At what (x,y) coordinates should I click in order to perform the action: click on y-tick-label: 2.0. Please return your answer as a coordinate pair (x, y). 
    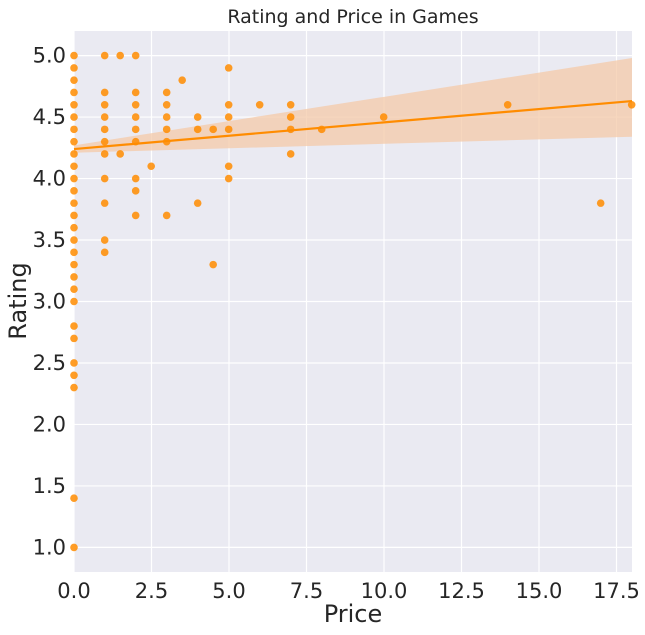
    Looking at the image, I should click on (49, 424).